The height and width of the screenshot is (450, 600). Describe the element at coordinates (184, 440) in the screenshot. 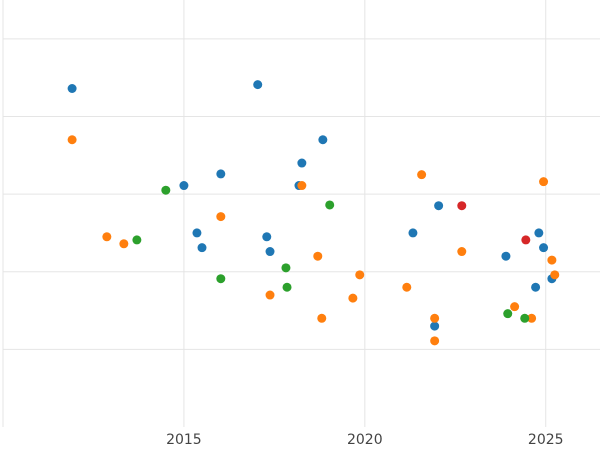

I see `x-tick-label: 2015` at that location.